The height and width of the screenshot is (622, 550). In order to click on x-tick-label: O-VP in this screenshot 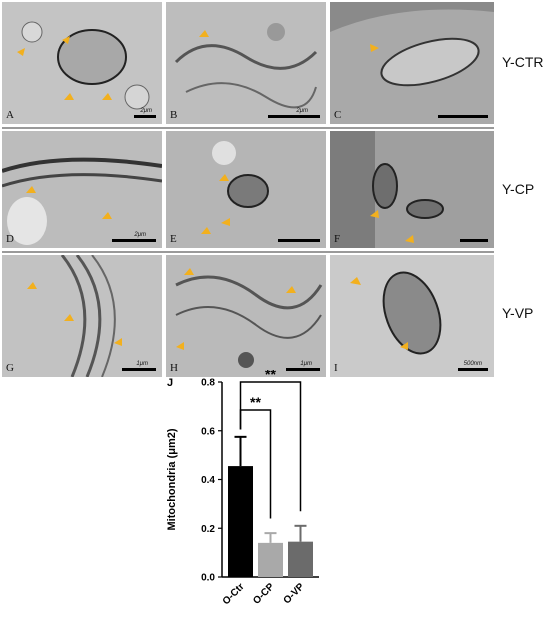, I will do `click(294, 593)`.